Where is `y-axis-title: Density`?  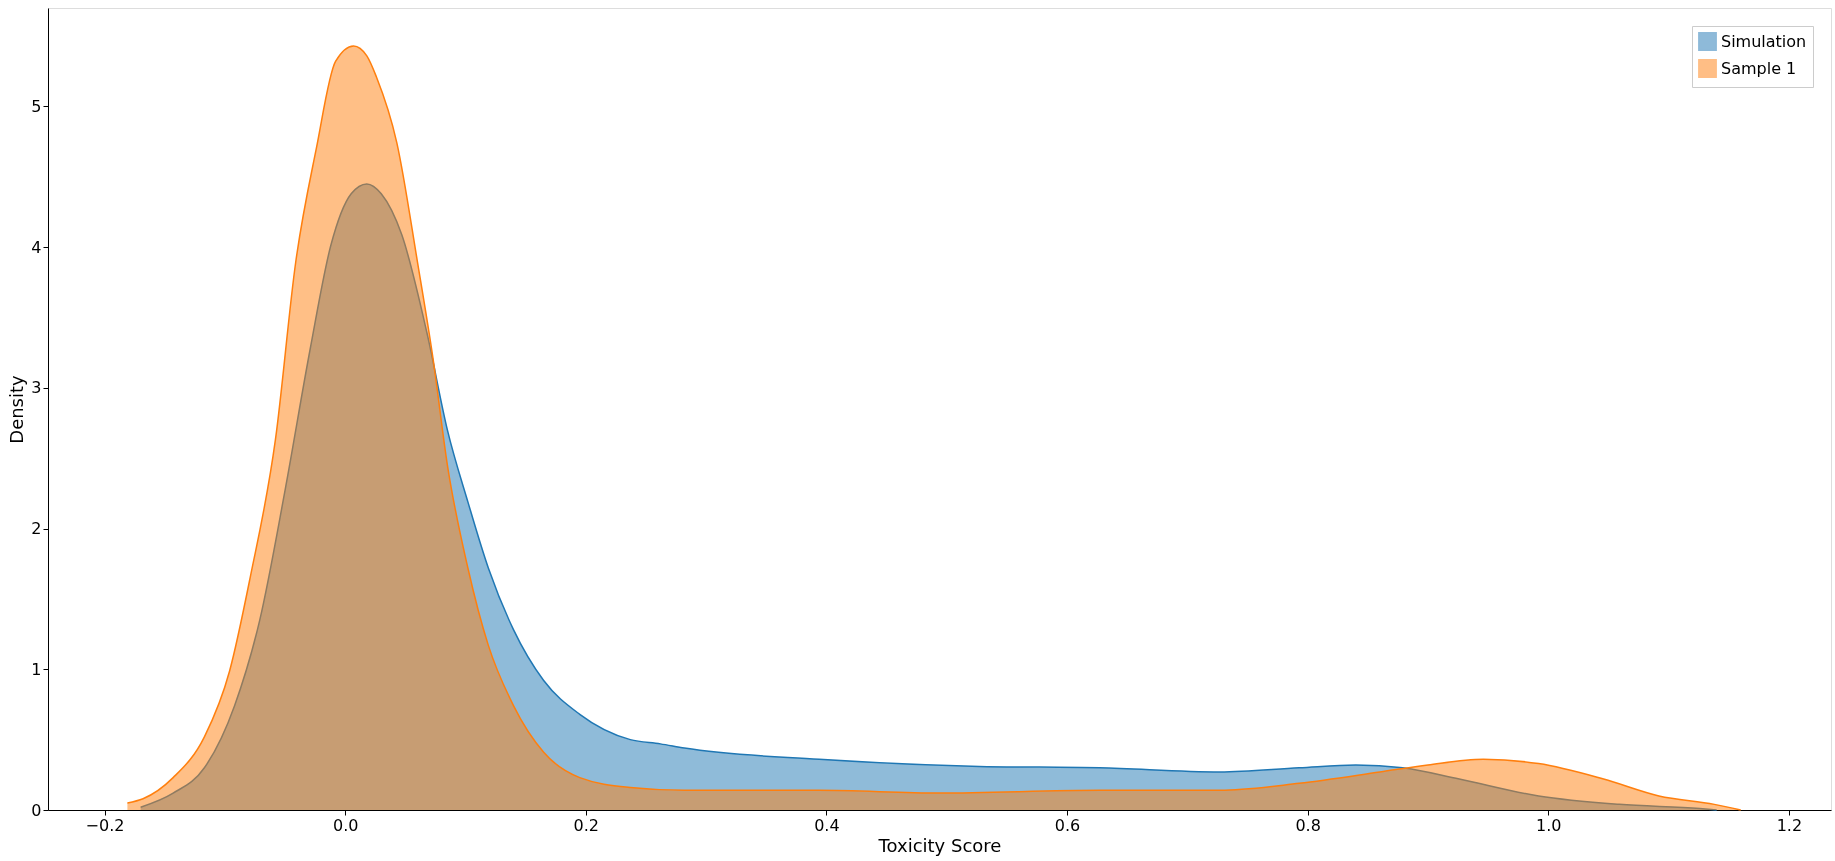 y-axis-title: Density is located at coordinates (17, 409).